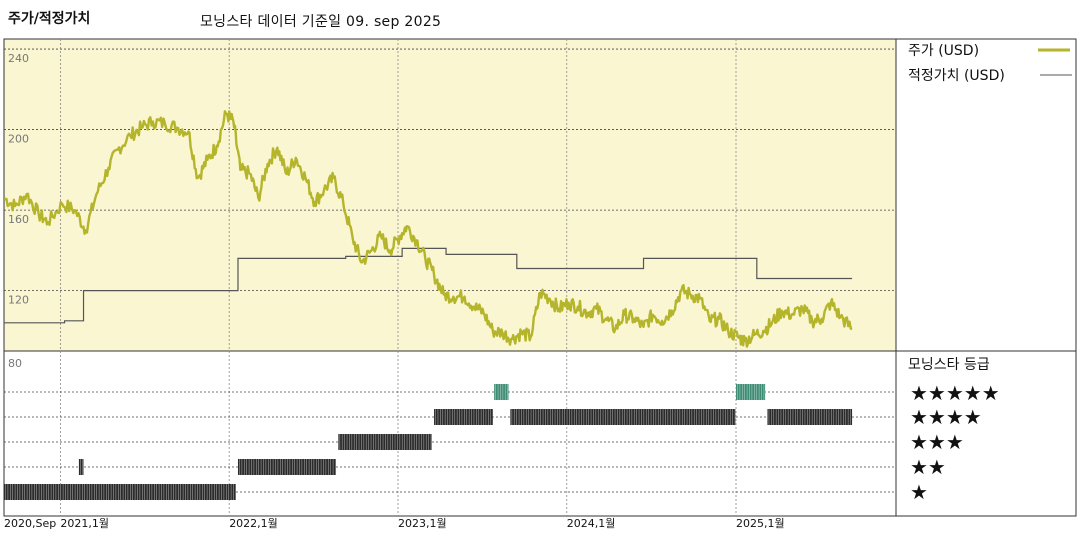 This screenshot has height=540, width=1080. What do you see at coordinates (986, 433) in the screenshot?
I see `legend-rating-box` at bounding box center [986, 433].